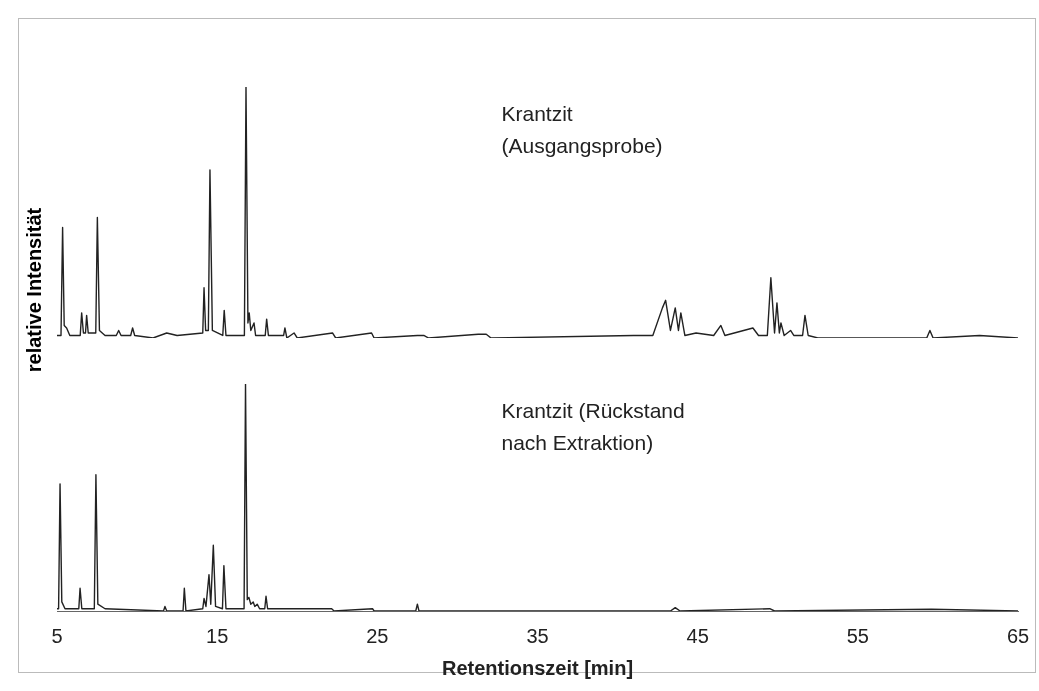 Image resolution: width=1039 pixels, height=691 pixels. Describe the element at coordinates (582, 130) in the screenshot. I see `text: Krantzit (Ausgangsprobe)` at that location.